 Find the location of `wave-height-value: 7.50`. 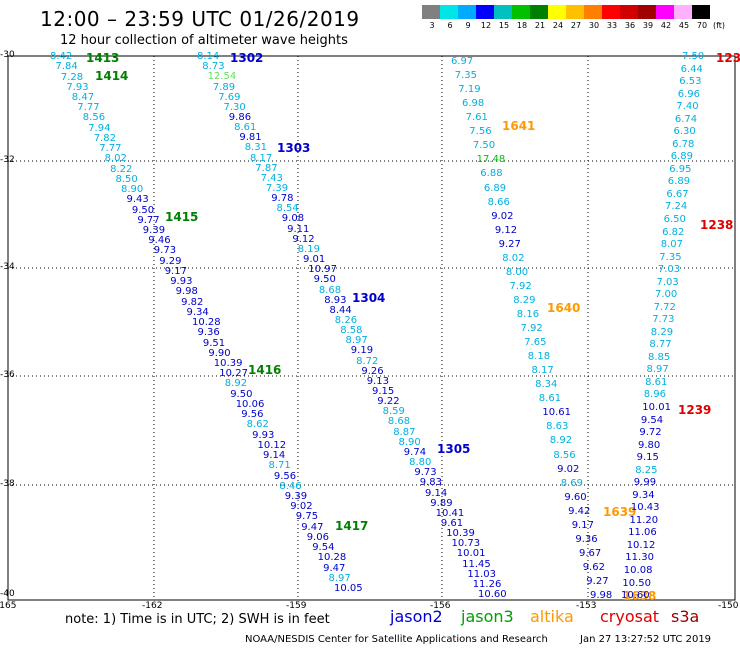

wave-height-value: 7.50 is located at coordinates (693, 56).